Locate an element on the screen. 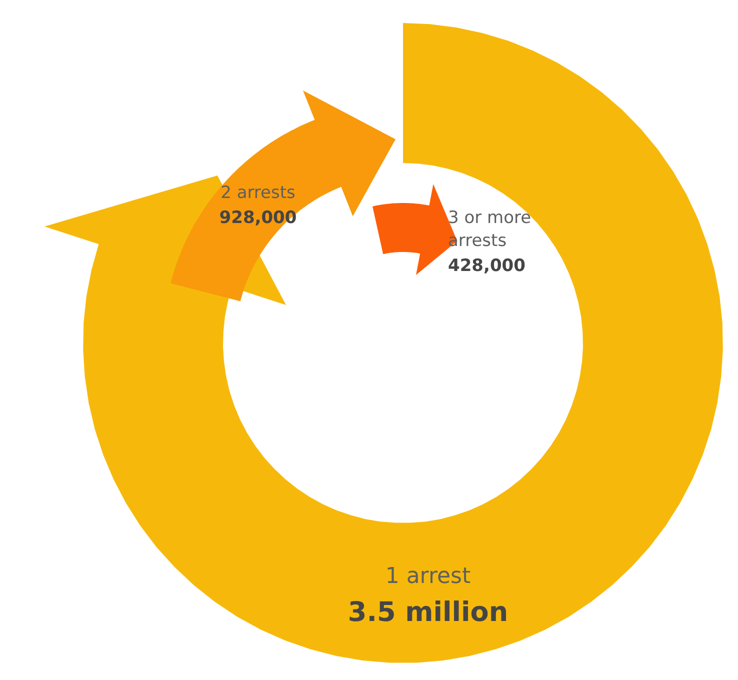 This screenshot has height=680, width=738. category-label: 1 arrest is located at coordinates (428, 576).